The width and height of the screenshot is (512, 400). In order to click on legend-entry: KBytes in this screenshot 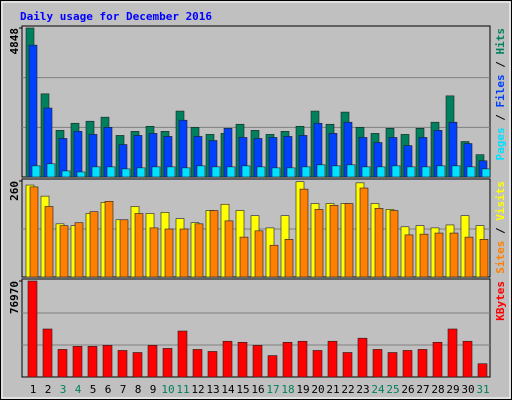, I will do `click(500, 301)`.